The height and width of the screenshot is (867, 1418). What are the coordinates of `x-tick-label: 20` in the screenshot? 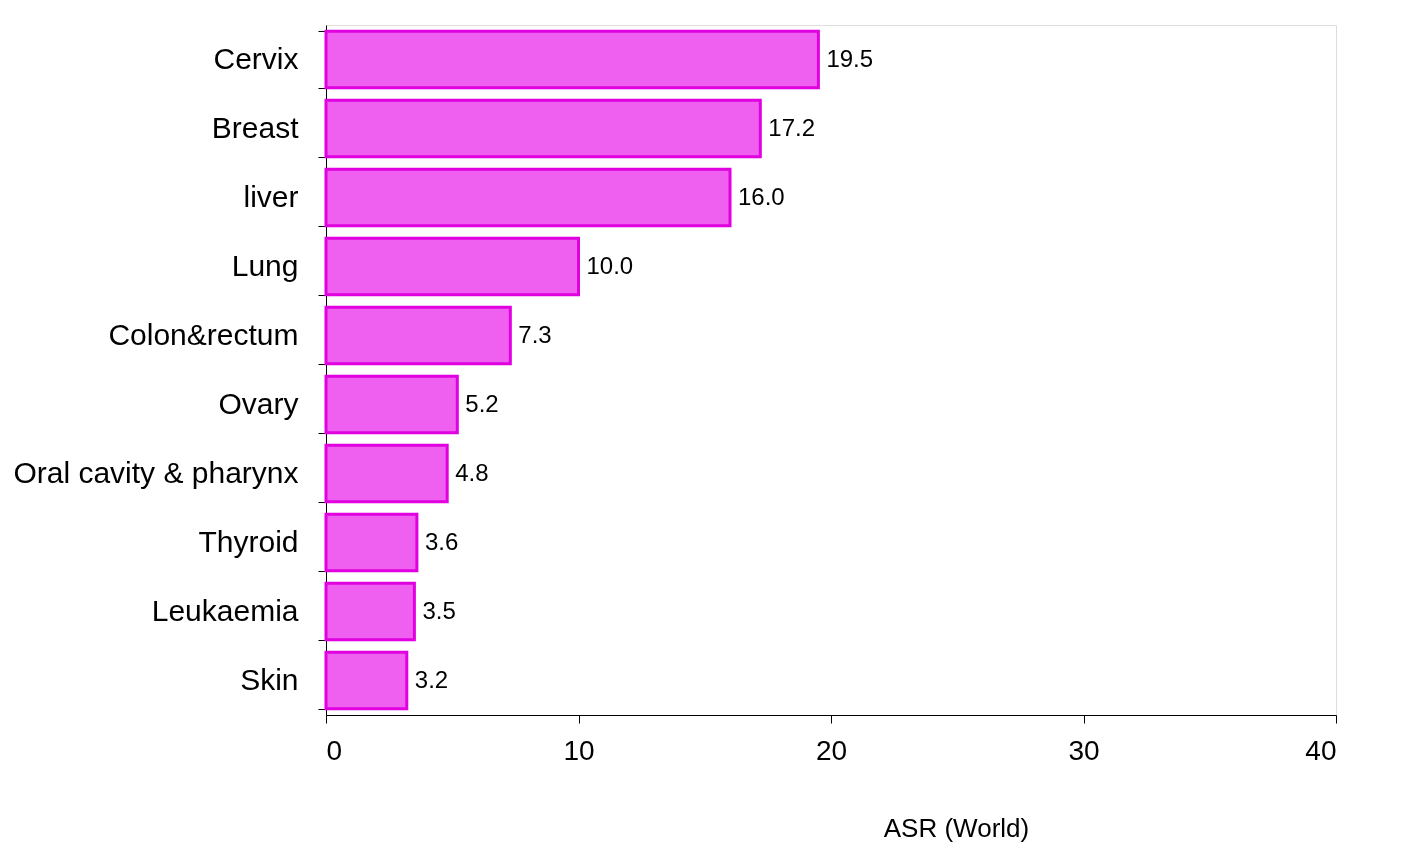 It's located at (831, 750).